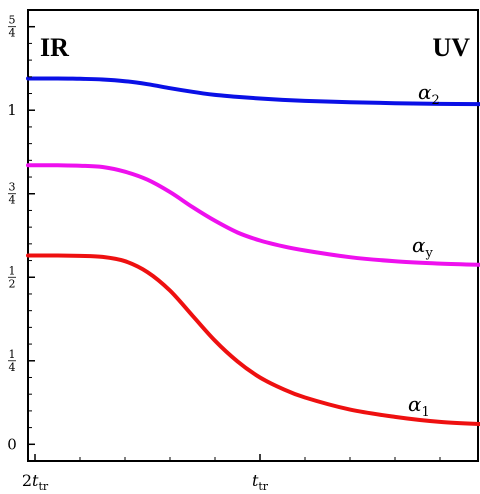 The height and width of the screenshot is (494, 480). What do you see at coordinates (419, 406) in the screenshot?
I see `series-label-1: α1` at bounding box center [419, 406].